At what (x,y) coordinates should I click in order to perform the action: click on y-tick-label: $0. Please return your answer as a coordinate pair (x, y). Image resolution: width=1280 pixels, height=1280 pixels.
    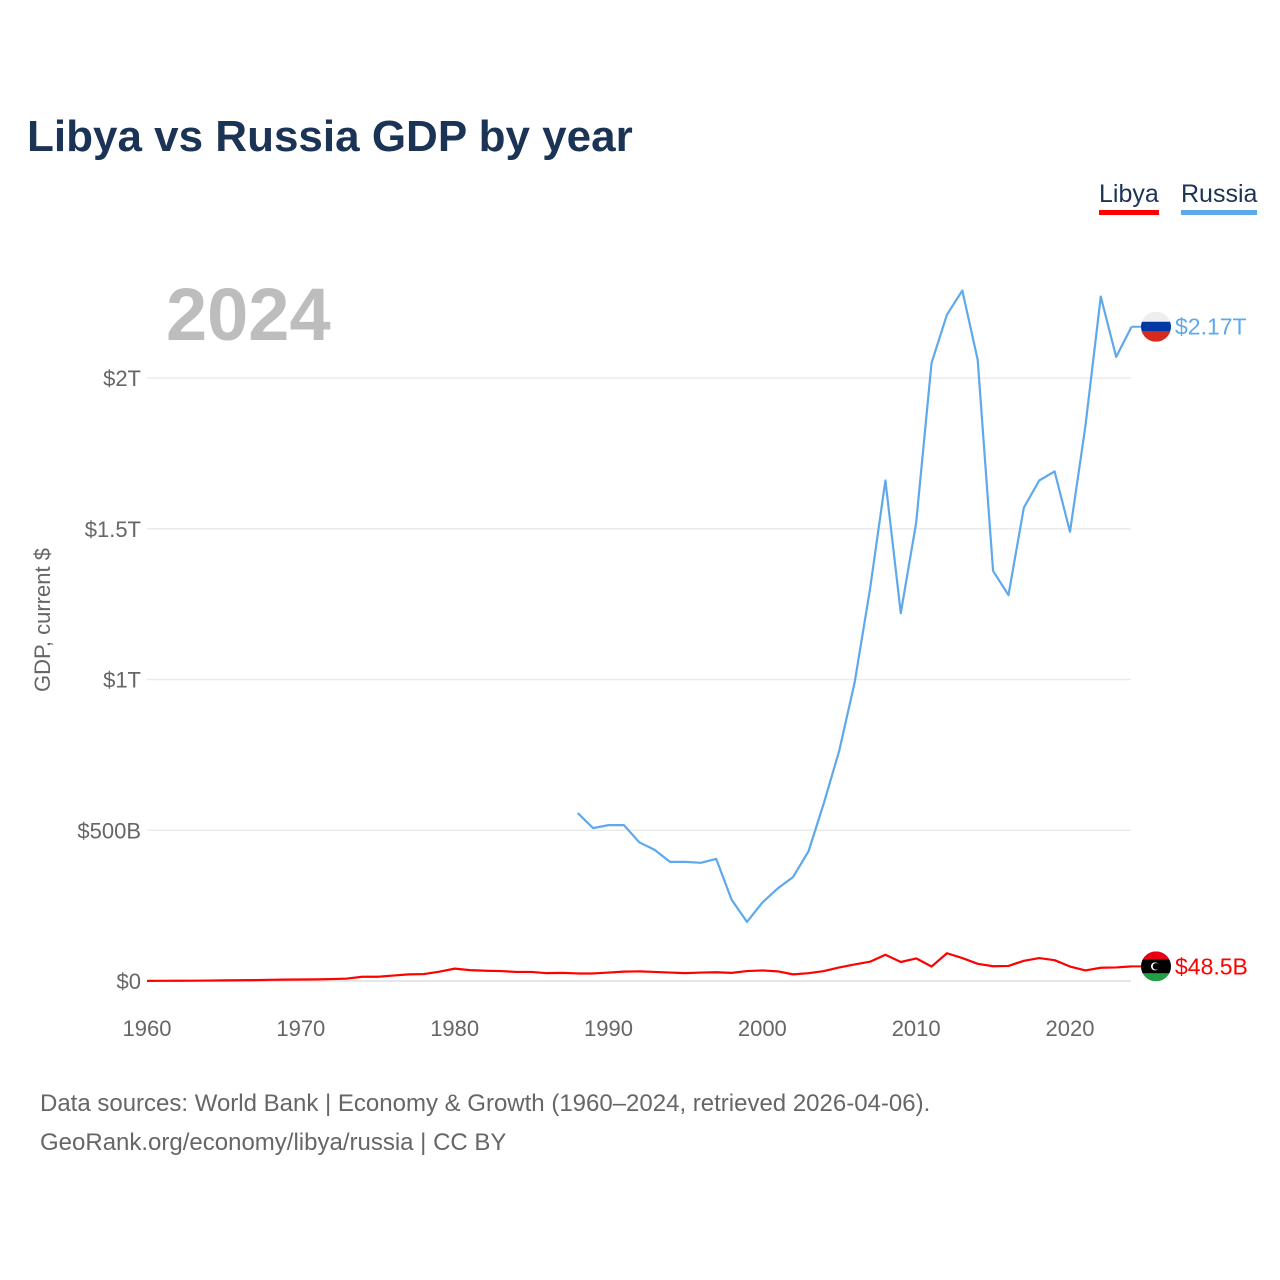
    Looking at the image, I should click on (129, 981).